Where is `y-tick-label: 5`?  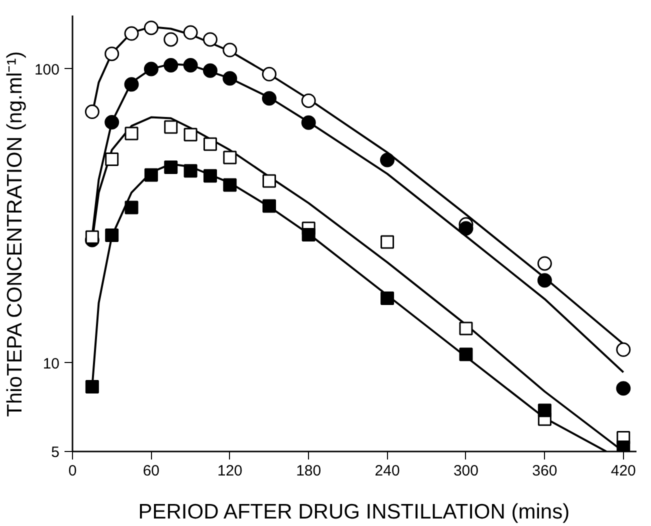 y-tick-label: 5 is located at coordinates (55, 452).